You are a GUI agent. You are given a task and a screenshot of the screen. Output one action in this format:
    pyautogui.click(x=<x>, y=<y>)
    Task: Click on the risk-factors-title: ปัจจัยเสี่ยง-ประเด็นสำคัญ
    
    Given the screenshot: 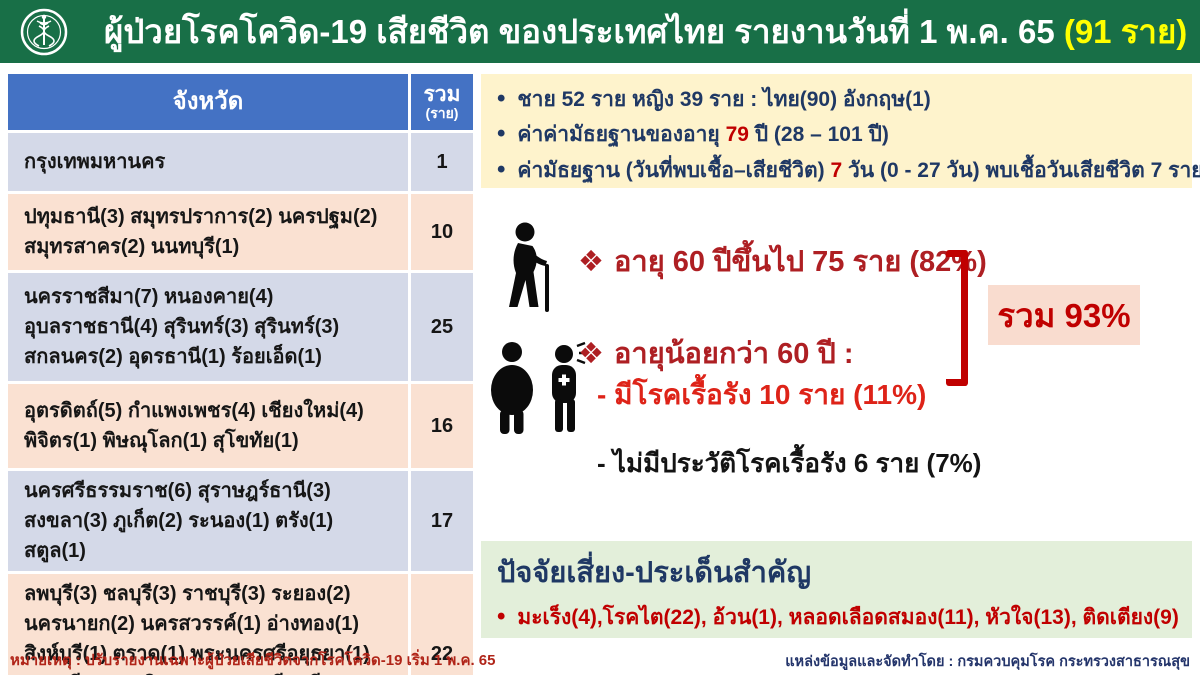 What is the action you would take?
    pyautogui.click(x=654, y=573)
    